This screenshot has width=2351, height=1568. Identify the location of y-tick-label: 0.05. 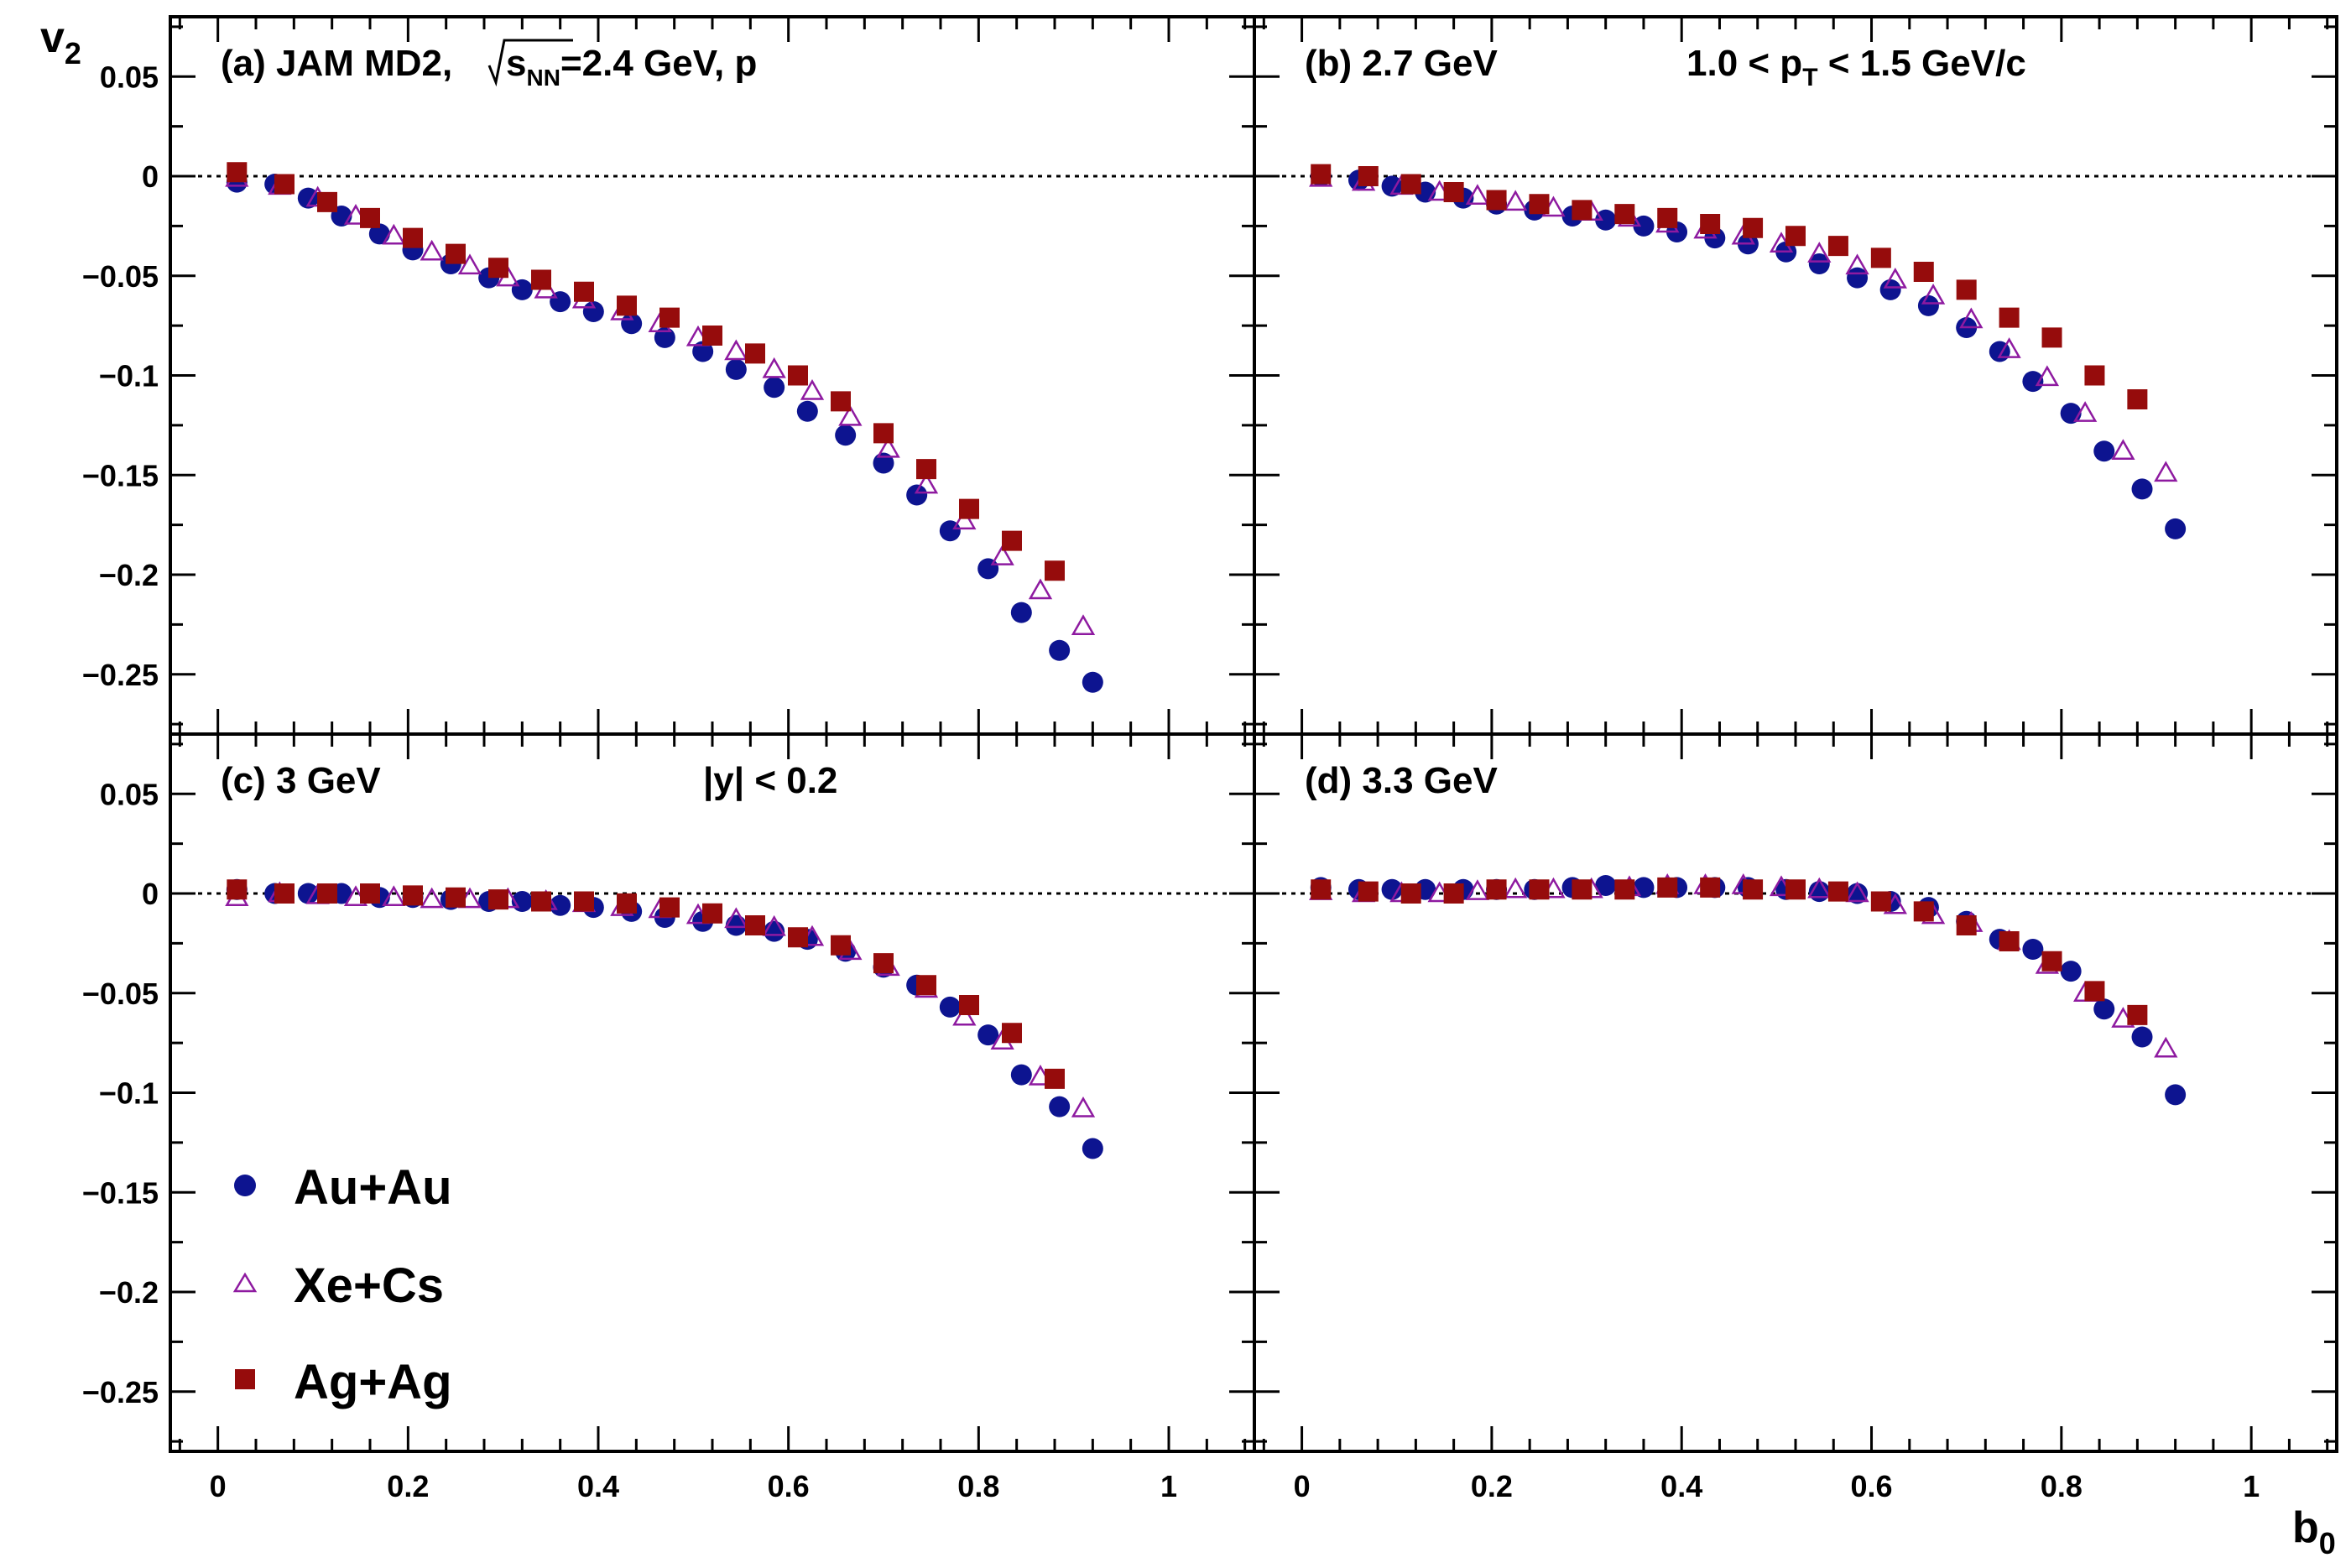
(129, 794).